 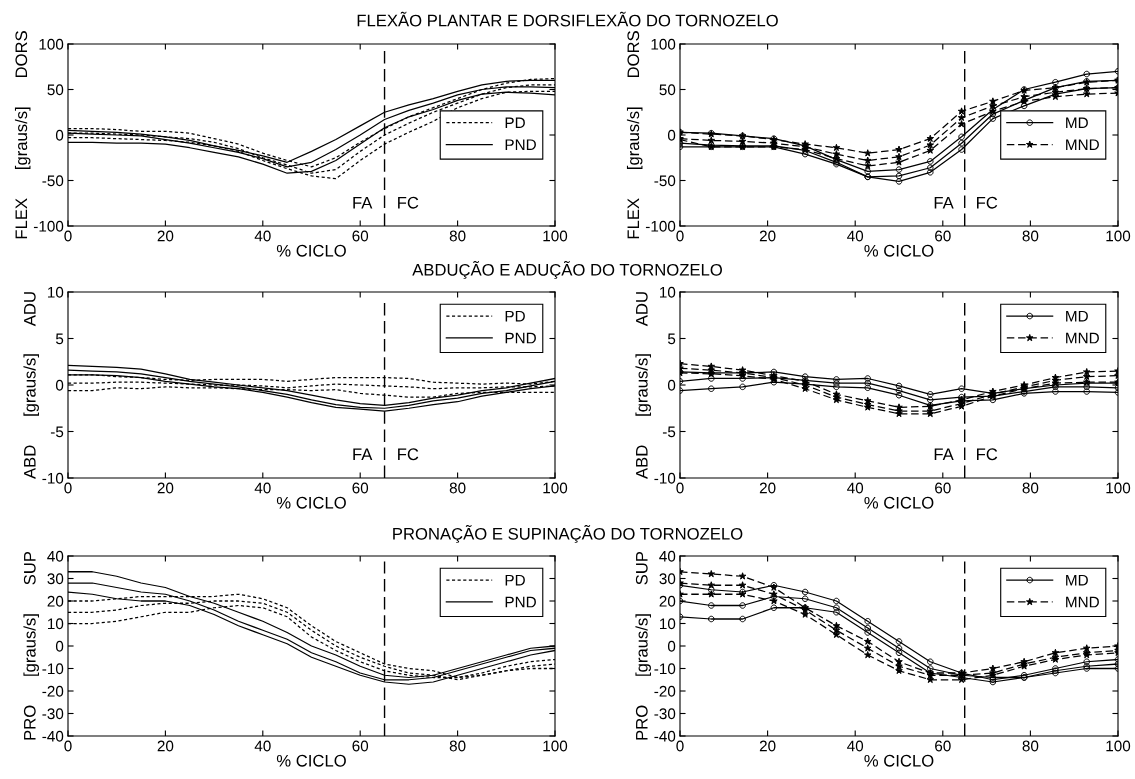 What do you see at coordinates (567, 270) in the screenshot?
I see `chart-title: ABDUÇÃO E ADUÇÃO DO TORNOZELO` at bounding box center [567, 270].